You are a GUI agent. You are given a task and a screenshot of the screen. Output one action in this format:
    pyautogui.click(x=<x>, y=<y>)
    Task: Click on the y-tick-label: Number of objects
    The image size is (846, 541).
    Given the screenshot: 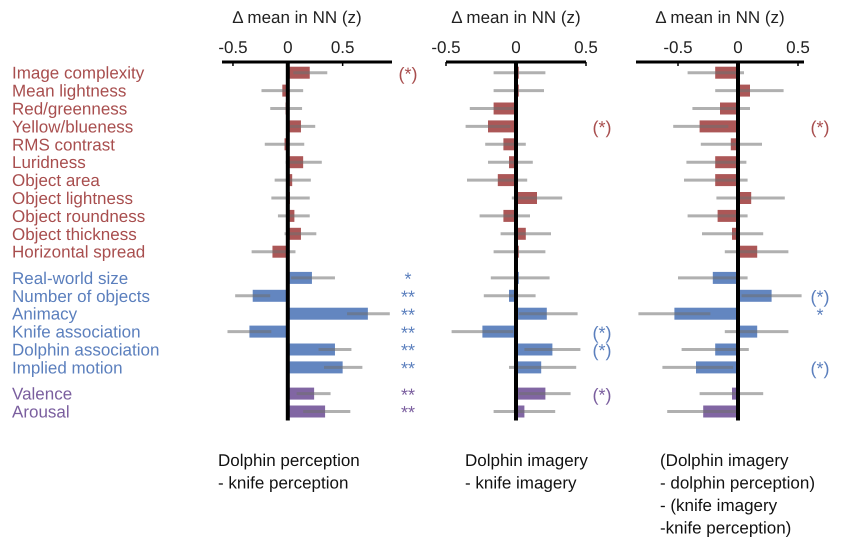 What is the action you would take?
    pyautogui.click(x=81, y=296)
    